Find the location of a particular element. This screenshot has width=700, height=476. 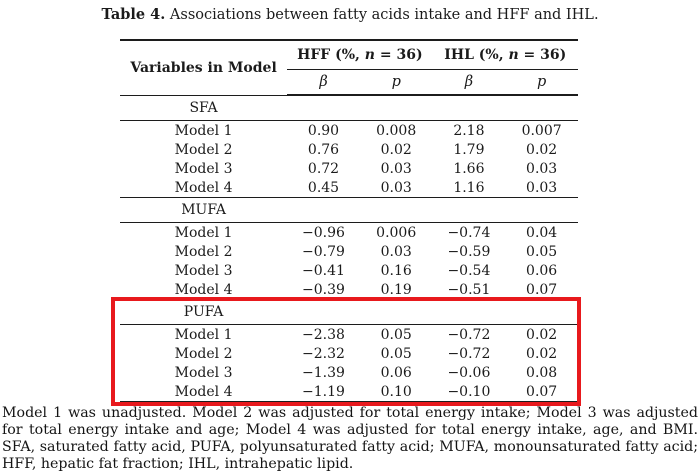

cell-beta-ihl: 1.16 is located at coordinates (469, 187).